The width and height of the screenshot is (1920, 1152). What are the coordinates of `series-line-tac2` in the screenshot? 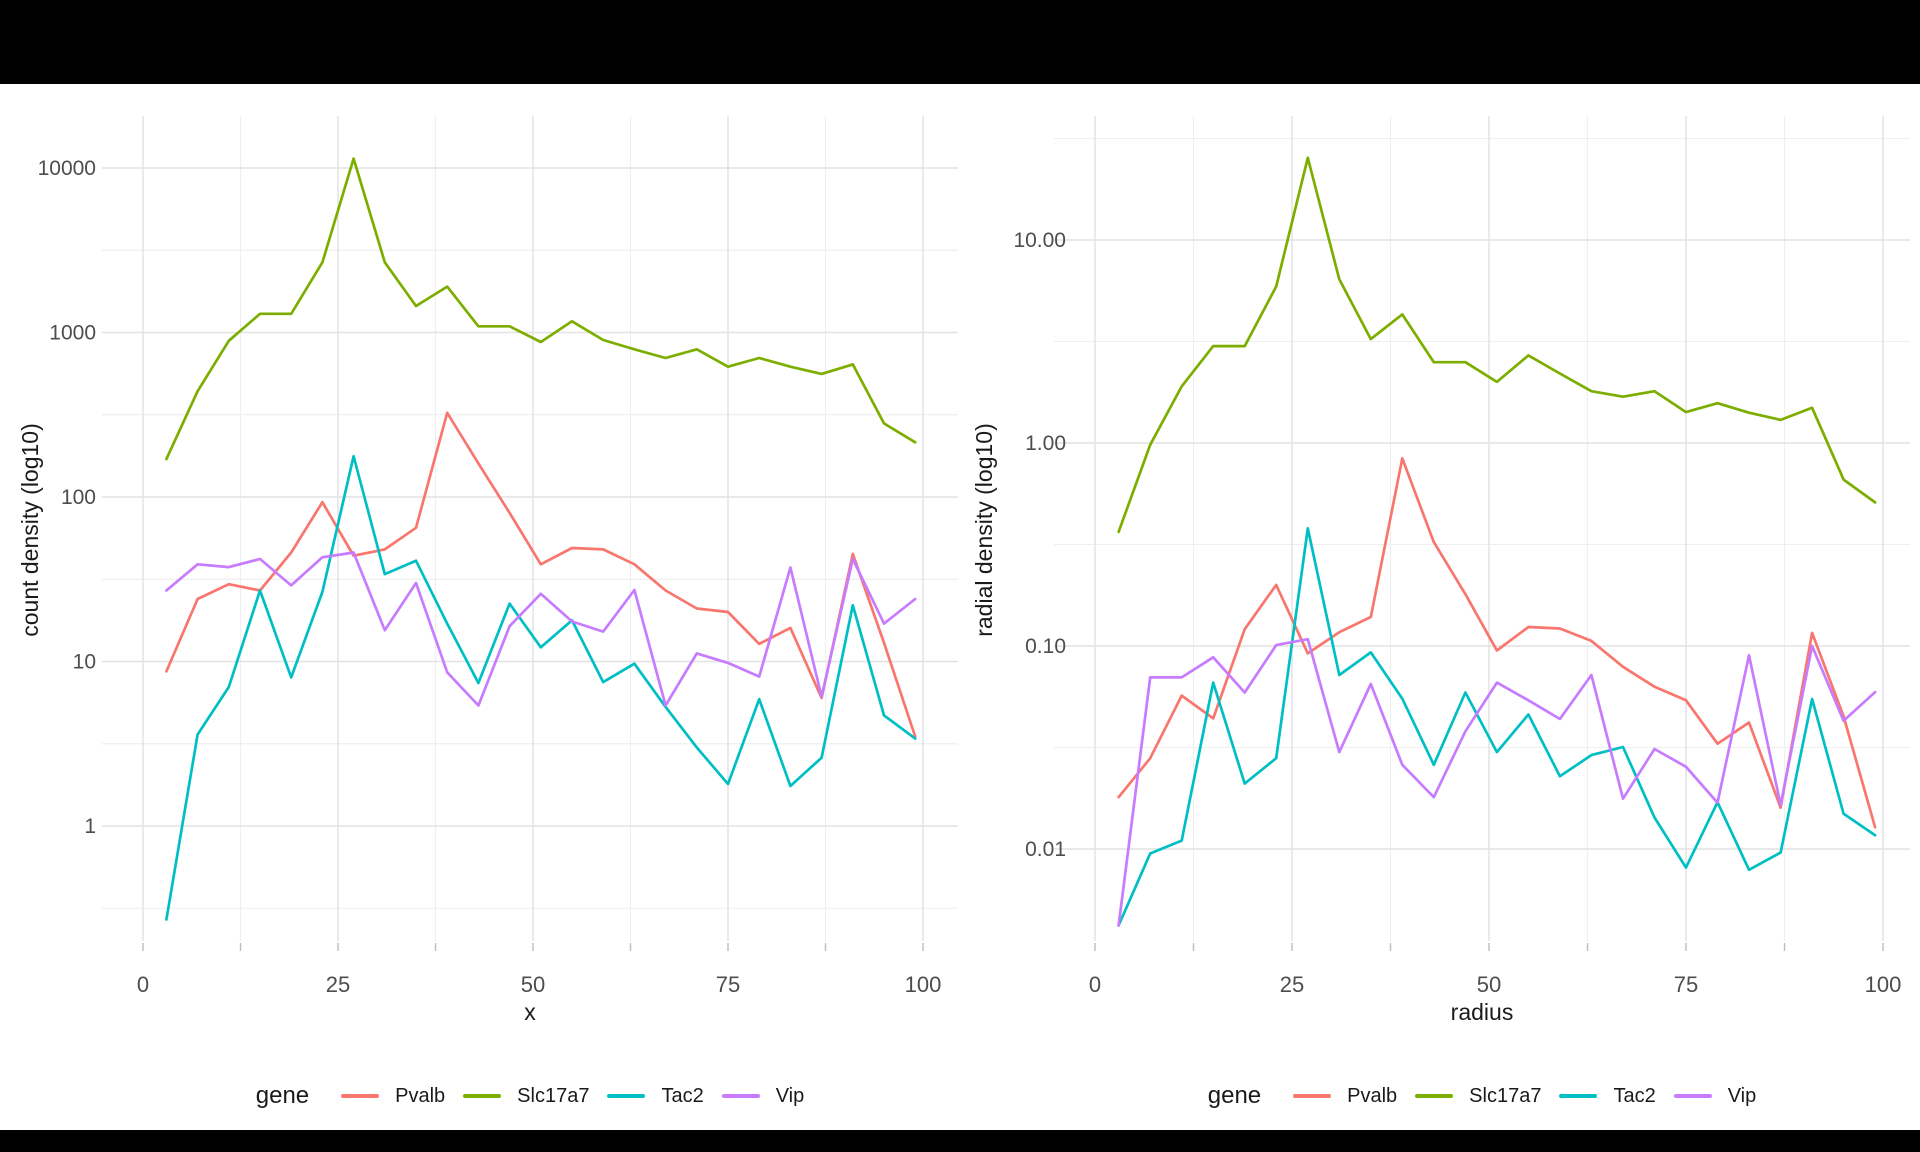 It's located at (1497, 726).